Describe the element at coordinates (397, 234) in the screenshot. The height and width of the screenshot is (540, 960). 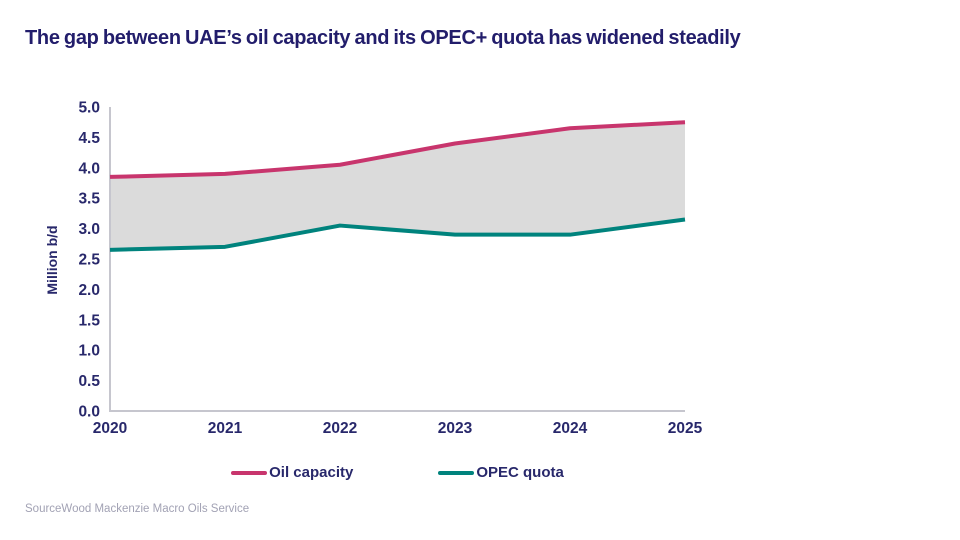
I see `series-line-opec-quota` at that location.